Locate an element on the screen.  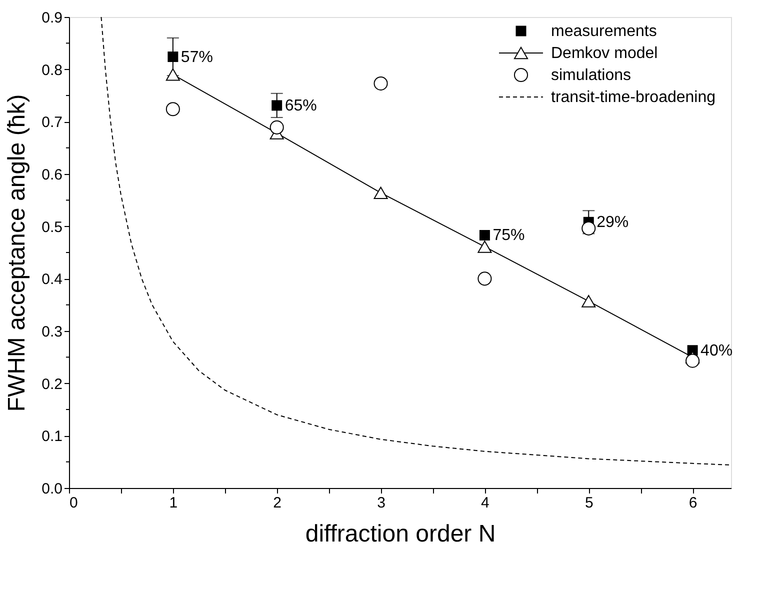
y-tick-label: 0.6 is located at coordinates (52, 175).